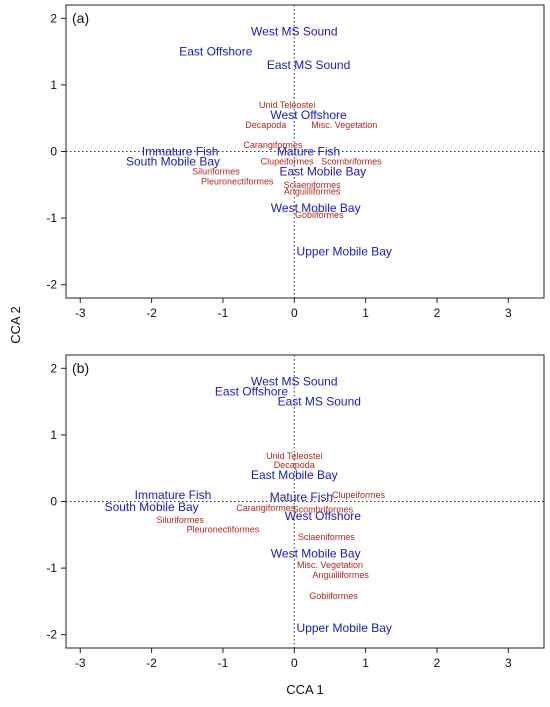 The height and width of the screenshot is (707, 550). I want to click on panel-label: (b), so click(80, 368).